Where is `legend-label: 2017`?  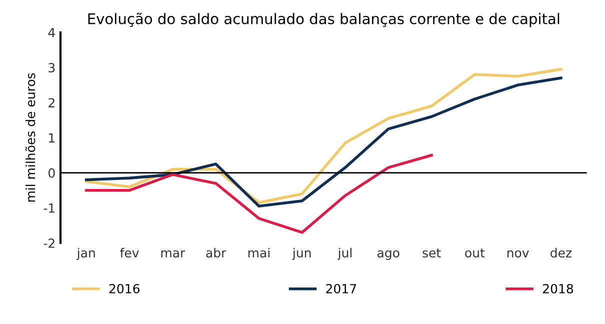 legend-label: 2017 is located at coordinates (341, 289).